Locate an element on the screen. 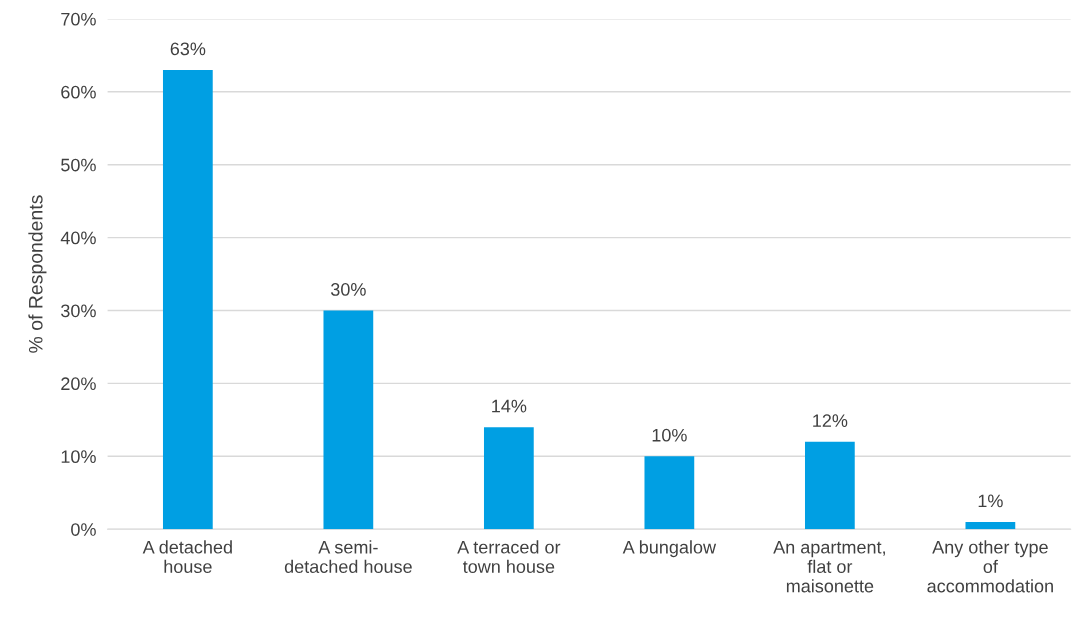 The image size is (1076, 630). data-label: 30% is located at coordinates (348, 289).